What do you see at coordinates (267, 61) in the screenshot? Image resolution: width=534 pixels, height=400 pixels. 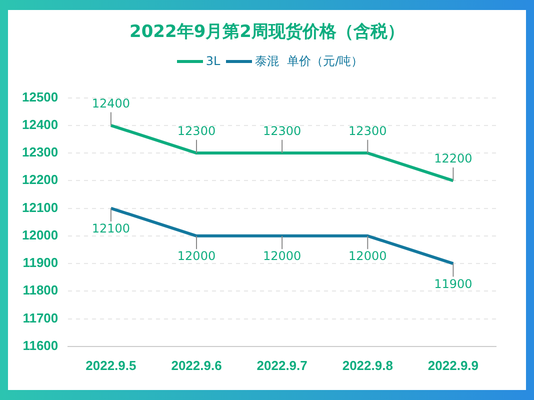 I see `legend-label: 泰混` at bounding box center [267, 61].